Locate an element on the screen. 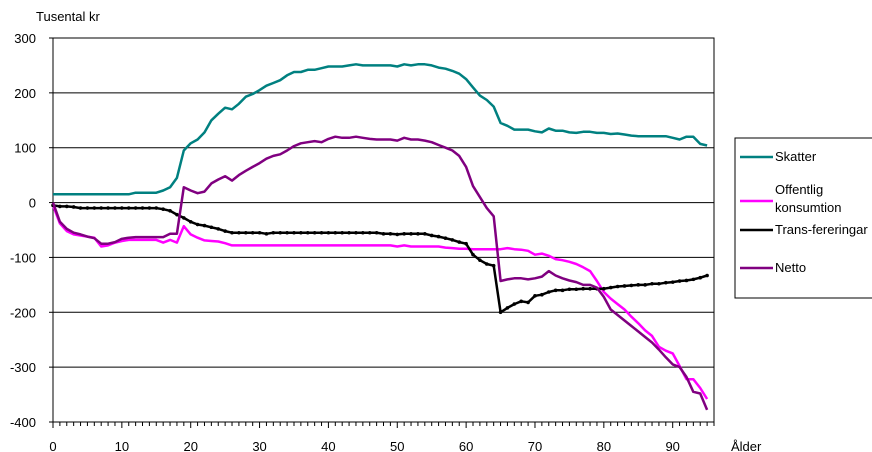  x-tick-label: 20 is located at coordinates (190, 445).